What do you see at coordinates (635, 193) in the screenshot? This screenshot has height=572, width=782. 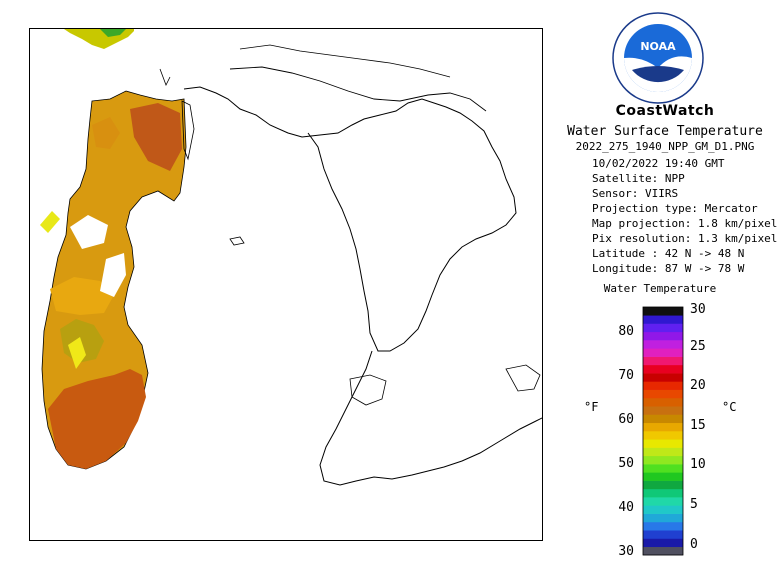 I see `sensor: Sensor: VIIRS` at bounding box center [635, 193].